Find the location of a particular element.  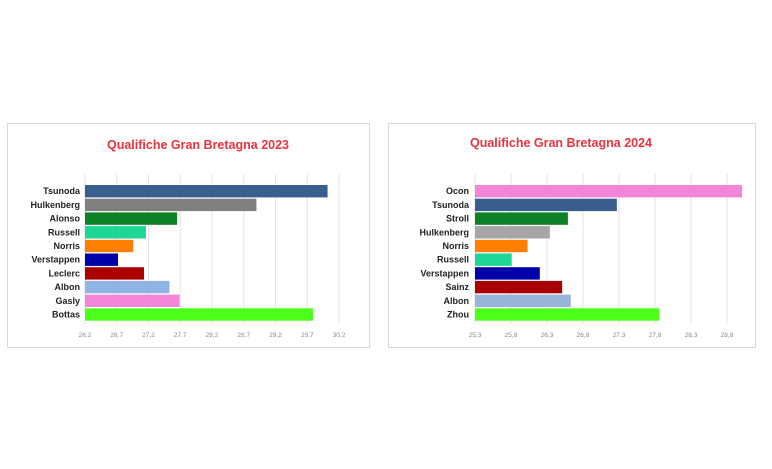

bar-stroll is located at coordinates (521, 218).